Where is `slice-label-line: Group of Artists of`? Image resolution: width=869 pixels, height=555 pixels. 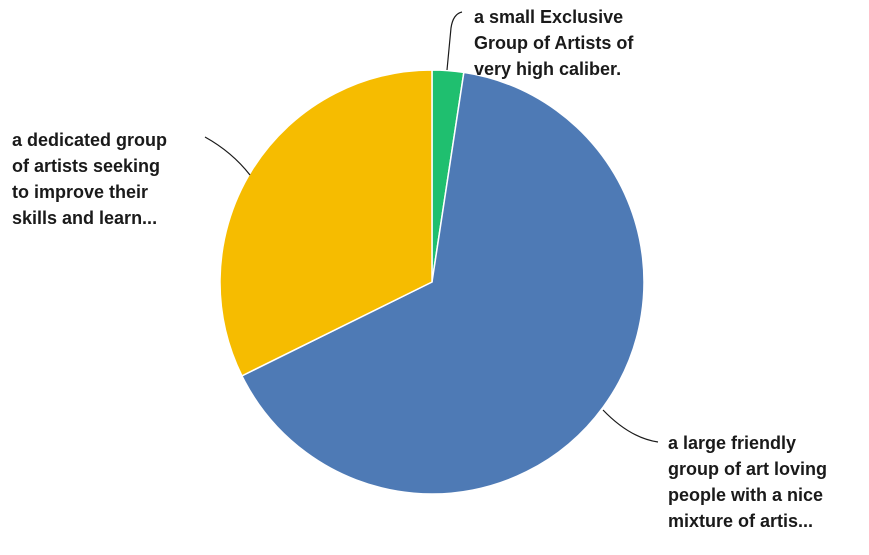 slice-label-line: Group of Artists of is located at coordinates (554, 43).